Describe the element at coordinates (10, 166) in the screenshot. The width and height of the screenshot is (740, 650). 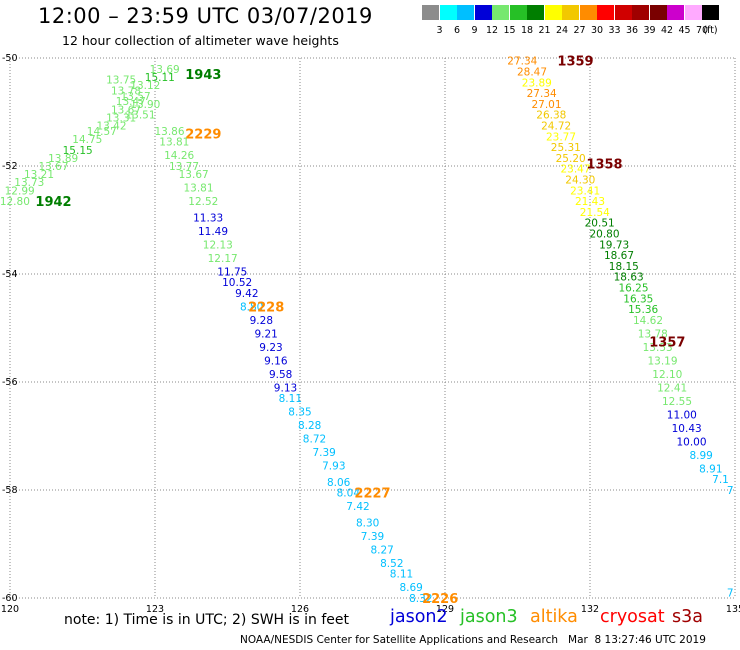
I see `lat-tick-label: -52` at that location.